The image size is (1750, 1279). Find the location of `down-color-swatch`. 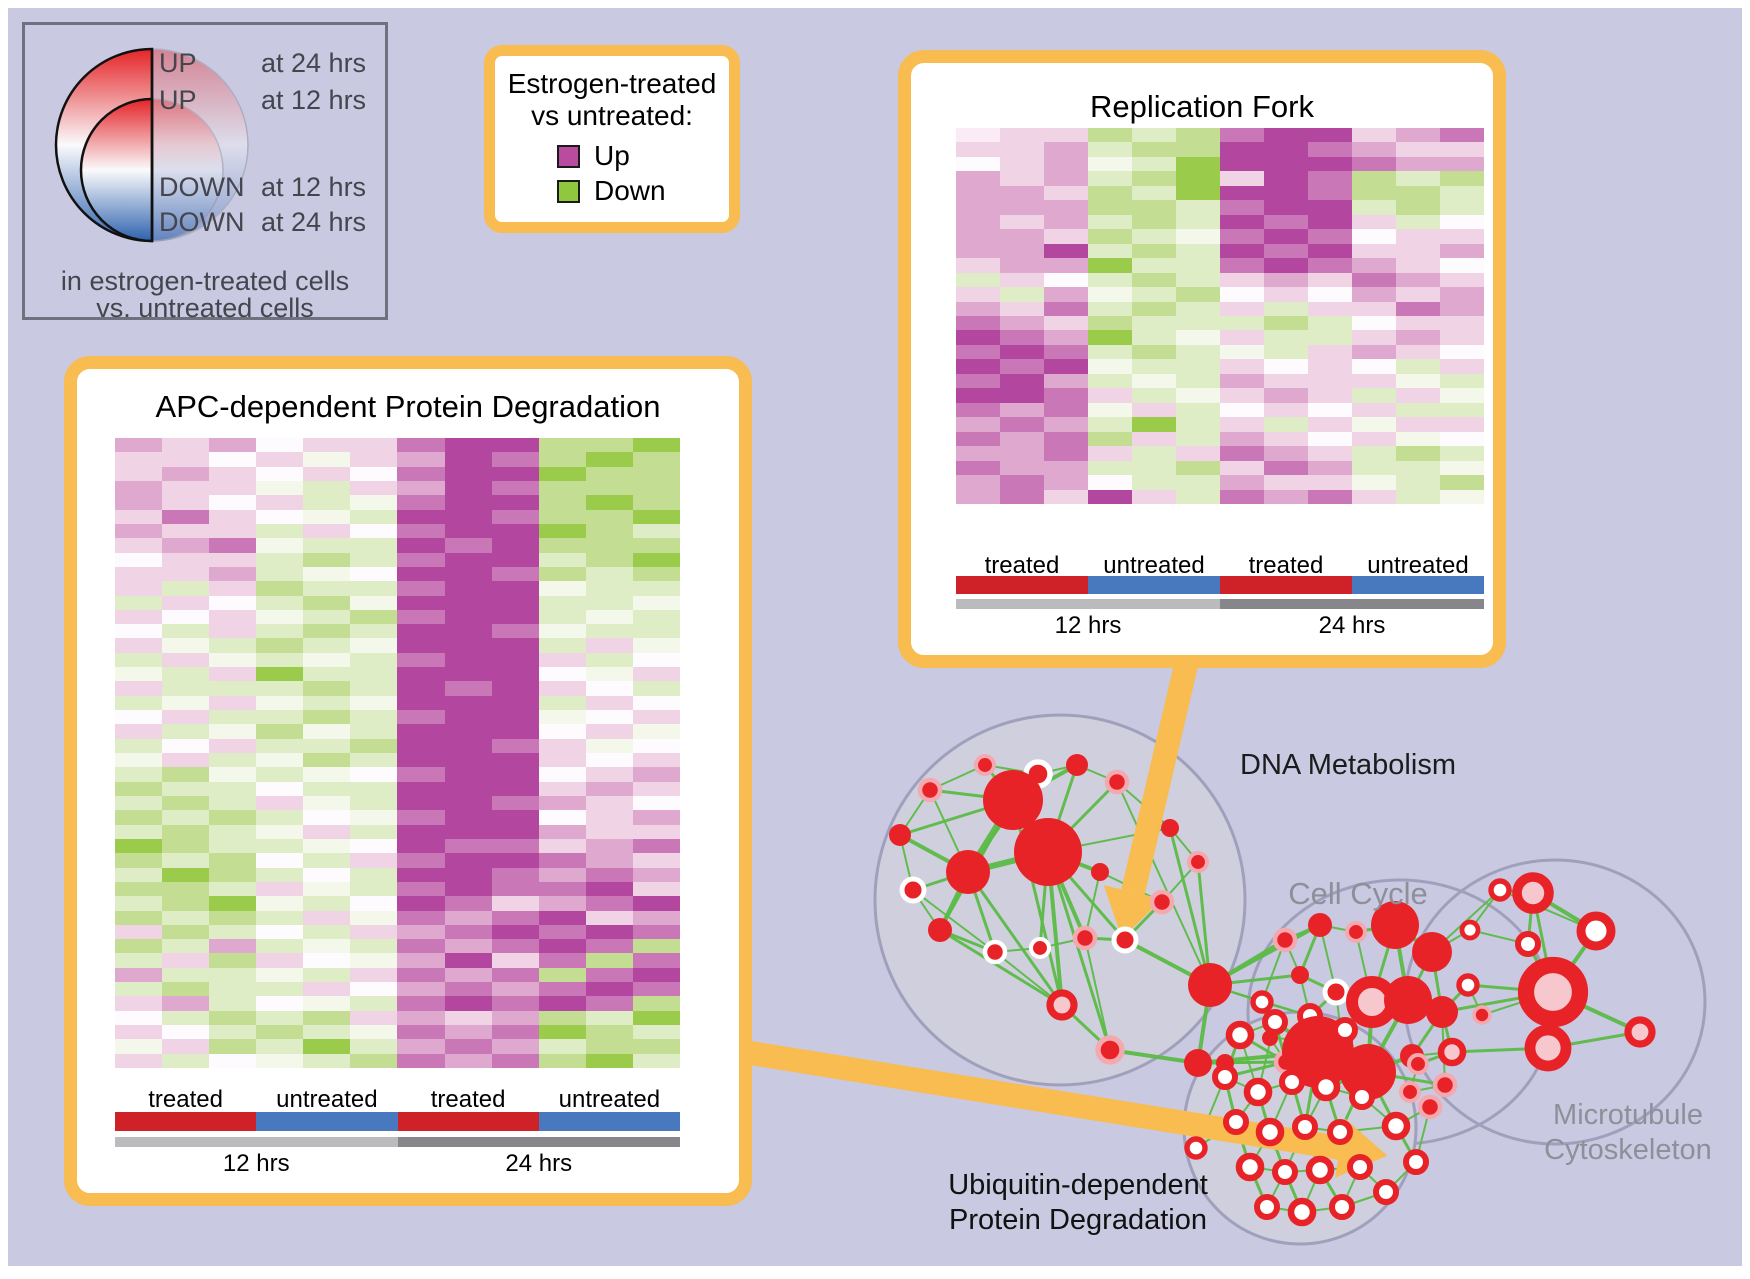

down-color-swatch is located at coordinates (568, 191).